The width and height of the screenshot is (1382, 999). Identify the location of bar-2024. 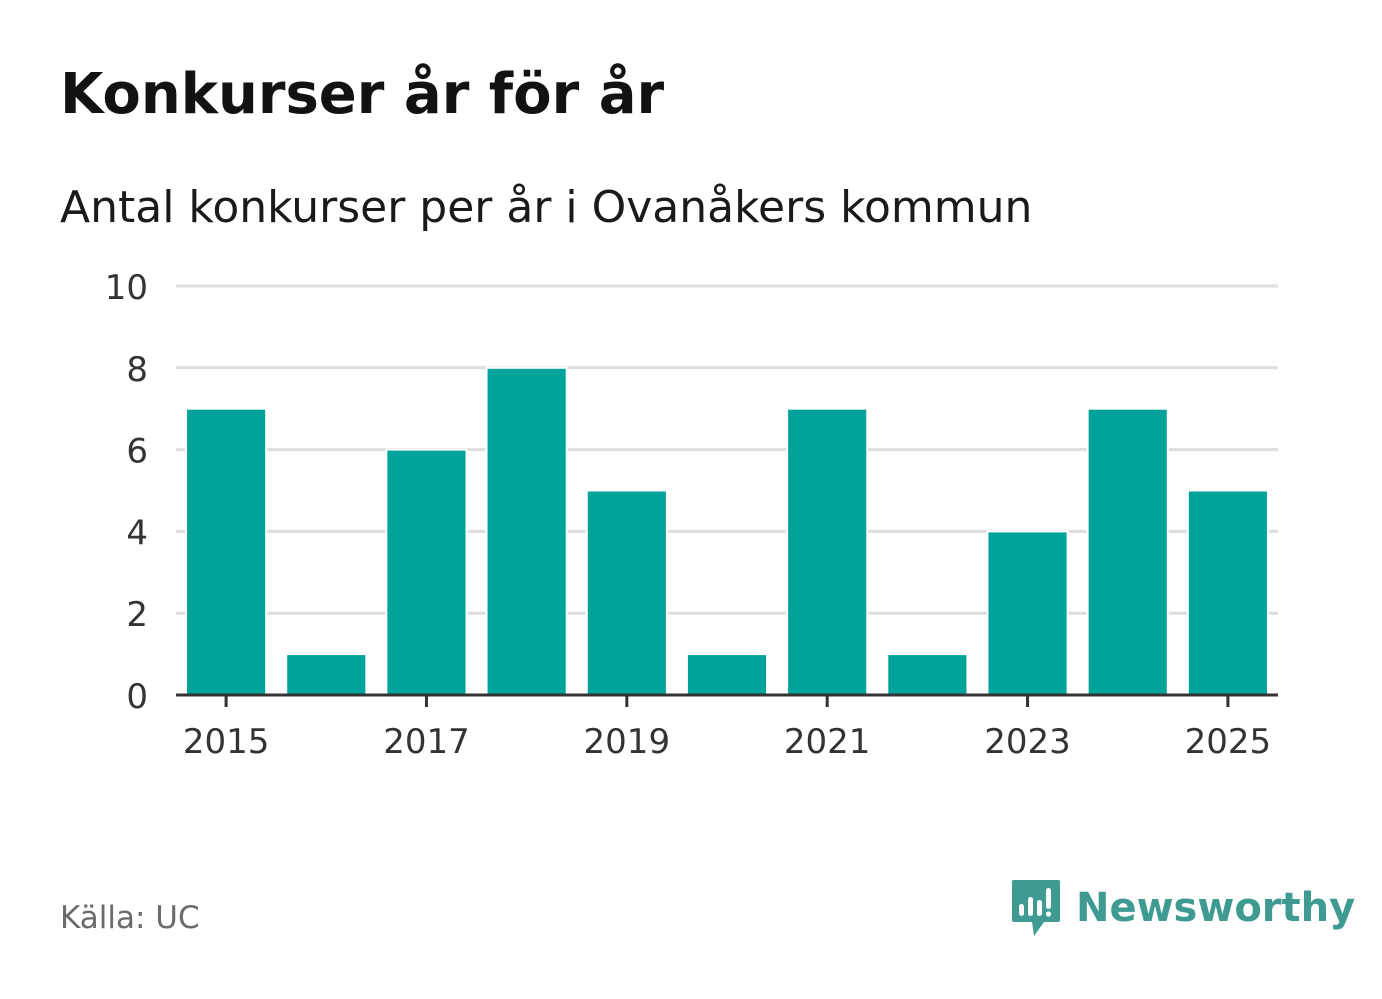
(1127, 551).